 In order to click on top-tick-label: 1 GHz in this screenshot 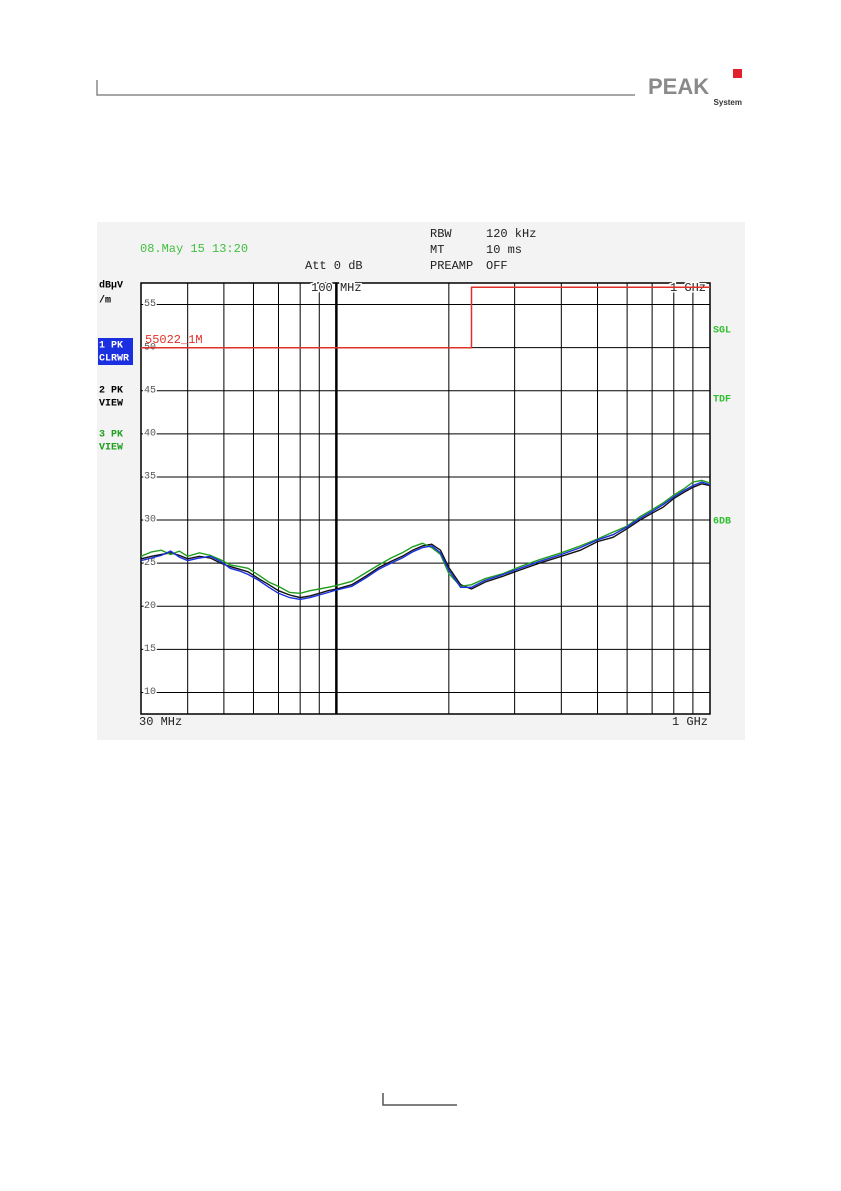, I will do `click(688, 288)`.